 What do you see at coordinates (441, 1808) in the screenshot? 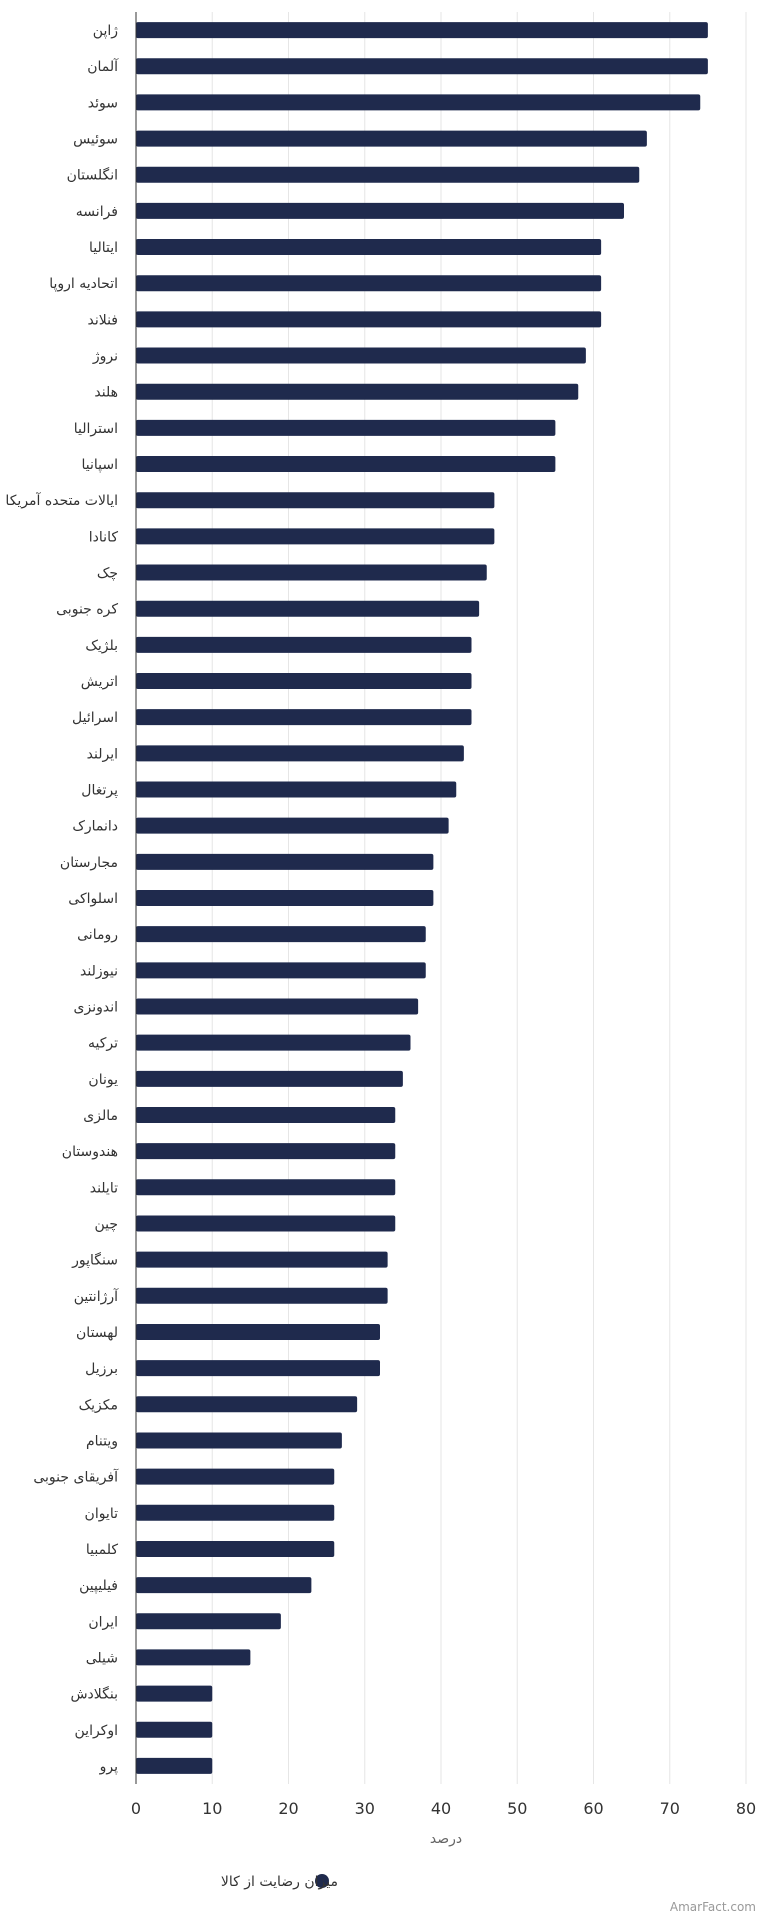
I see `x-tick-label: 40` at bounding box center [441, 1808].